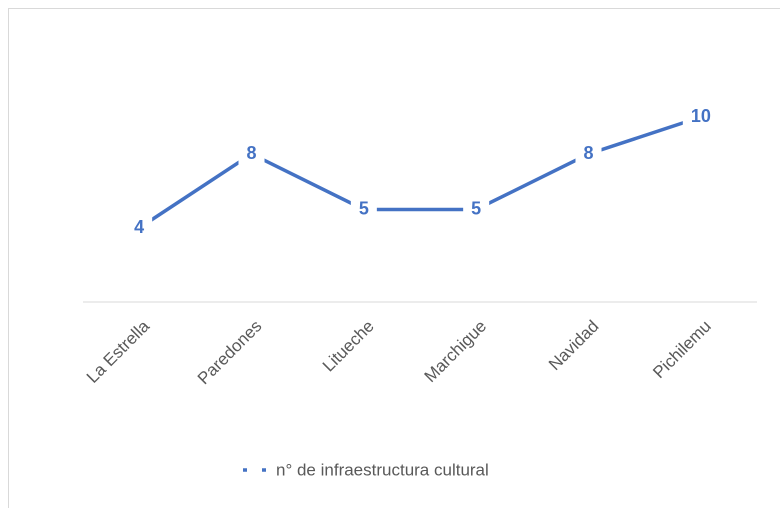 This screenshot has height=508, width=780. I want to click on data-label: 4, so click(139, 227).